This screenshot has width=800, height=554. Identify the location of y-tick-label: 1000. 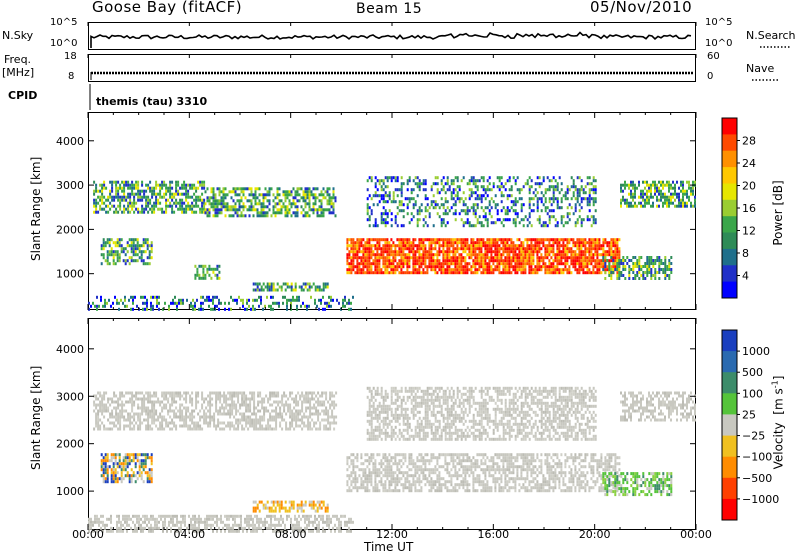
(70, 274).